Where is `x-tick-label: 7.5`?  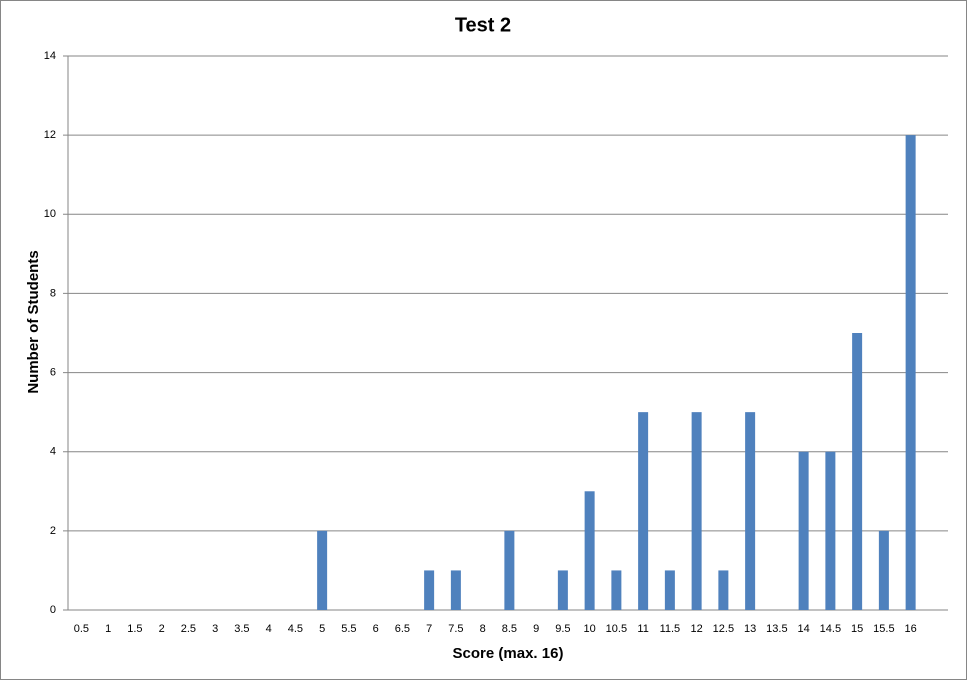
x-tick-label: 7.5 is located at coordinates (455, 629).